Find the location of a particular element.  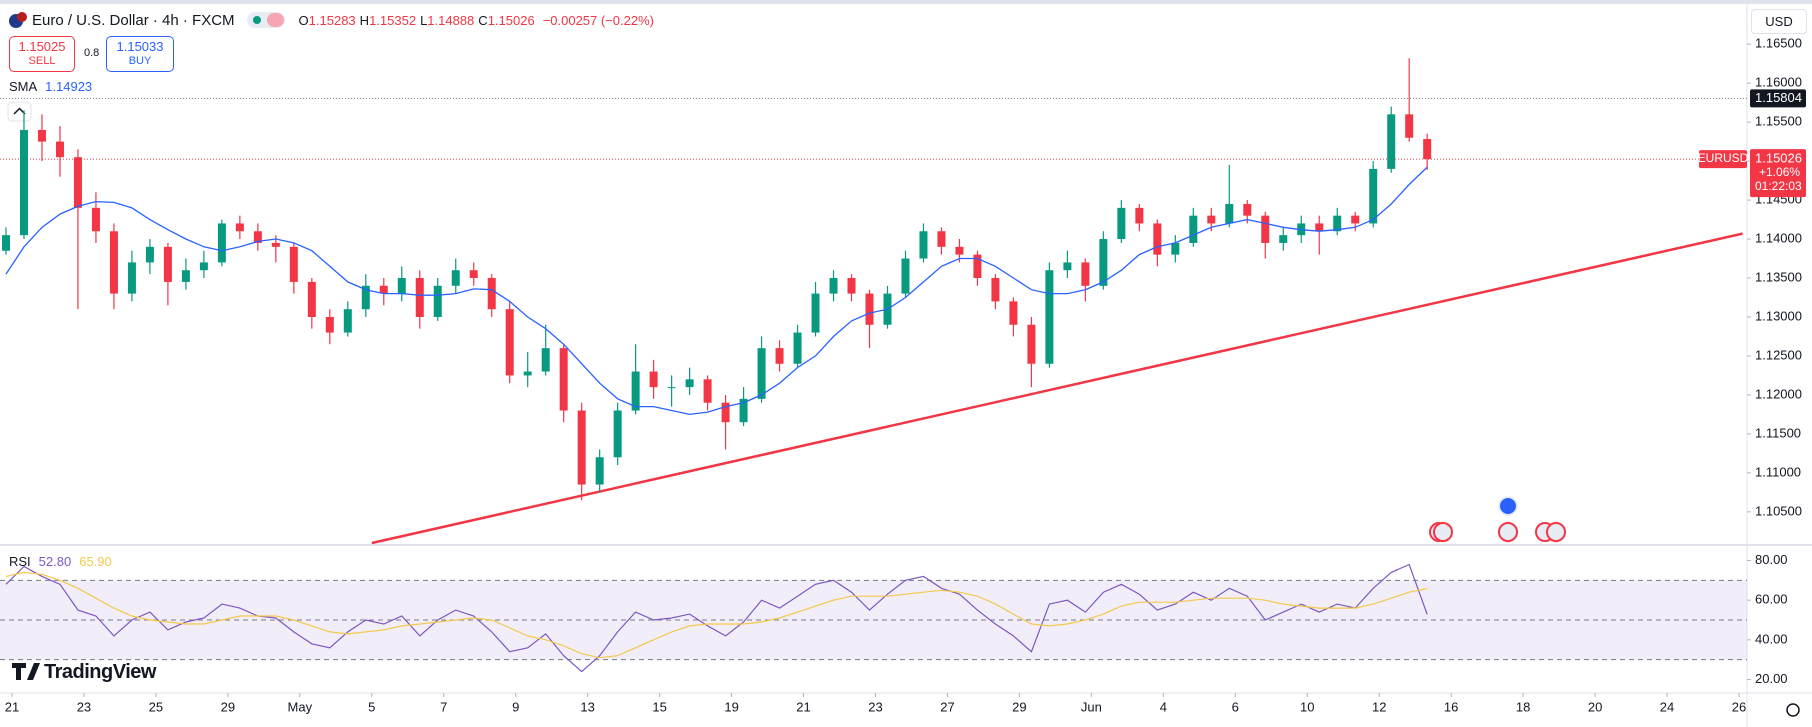

sell-button: 1.15025 SELL is located at coordinates (42, 54).